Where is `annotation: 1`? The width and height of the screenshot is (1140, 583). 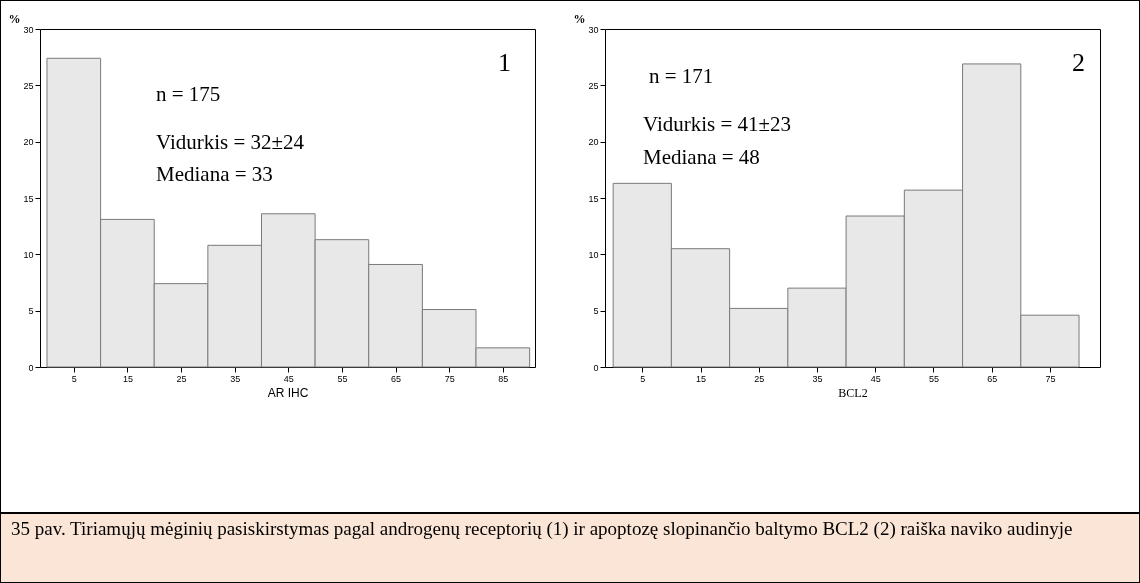 annotation: 1 is located at coordinates (504, 62).